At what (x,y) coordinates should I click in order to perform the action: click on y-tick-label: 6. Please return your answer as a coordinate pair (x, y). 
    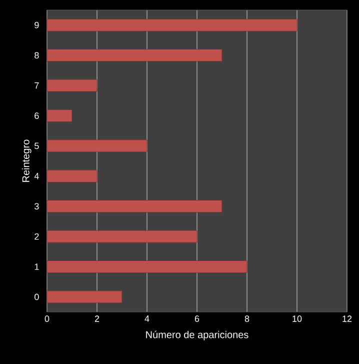
    Looking at the image, I should click on (36, 115).